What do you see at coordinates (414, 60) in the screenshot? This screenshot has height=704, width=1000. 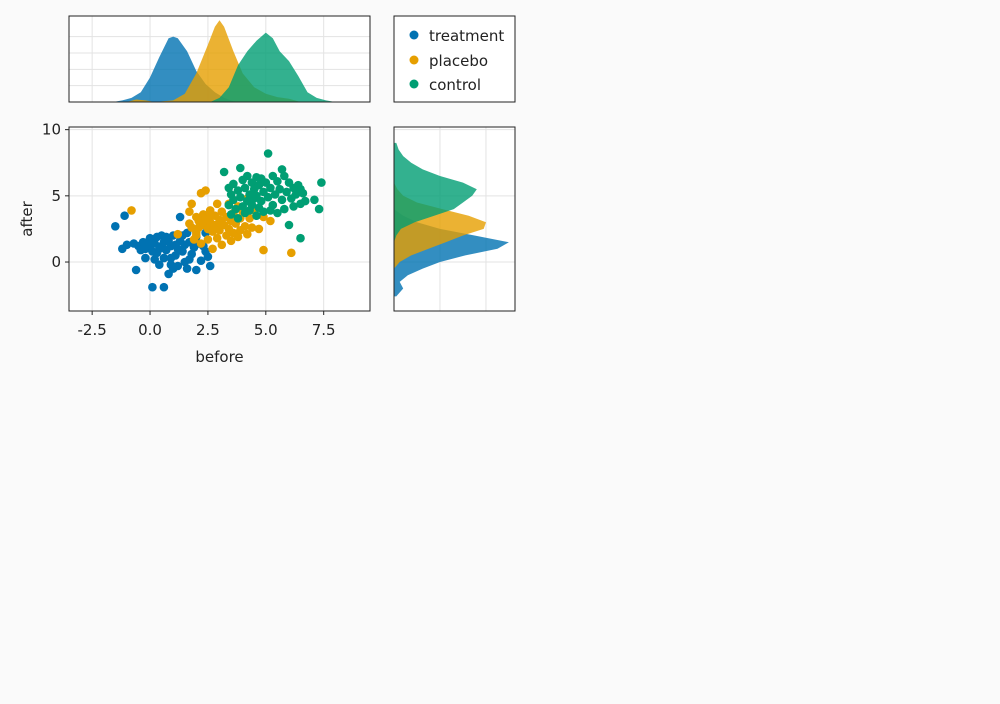 I see `legend-marker-placebo` at bounding box center [414, 60].